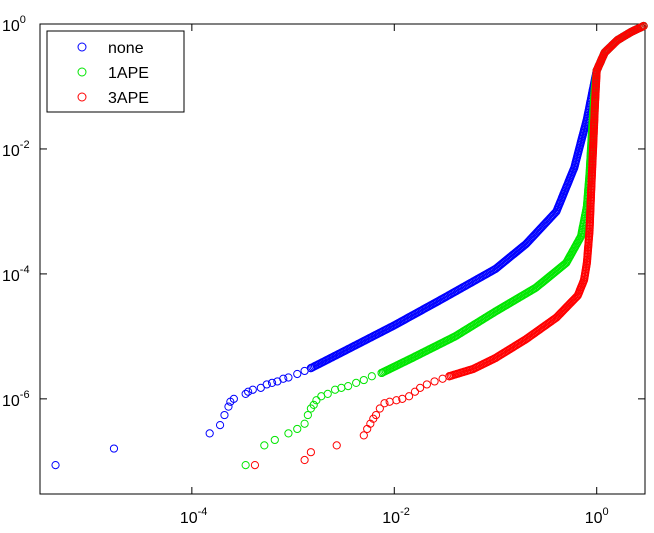 Image resolution: width=654 pixels, height=533 pixels. Describe the element at coordinates (16, 274) in the screenshot. I see `y-tick-label: 10⁻⁴` at that location.